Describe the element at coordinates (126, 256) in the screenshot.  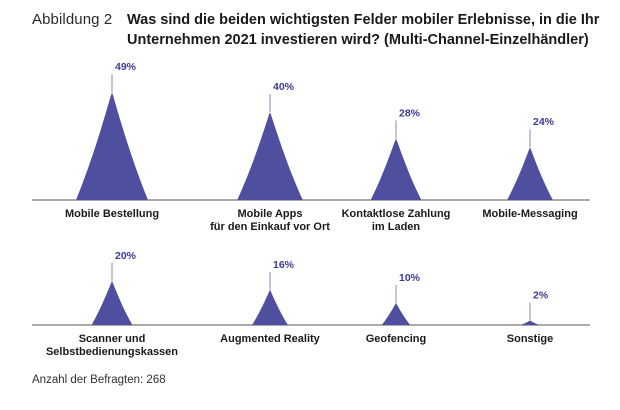
I see `value-label-5: 20%` at that location.